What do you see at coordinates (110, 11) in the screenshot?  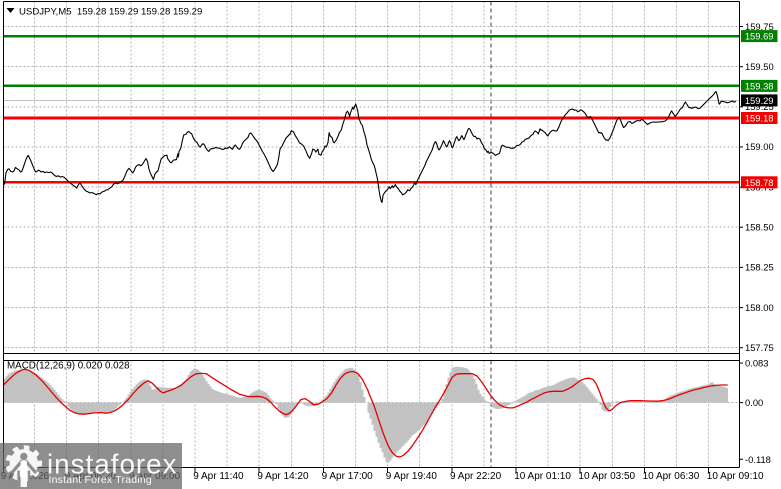 I see `svg-text:USDJPY,M5 159.28 159.29 159.2: USDJPY,M5 159.28 159.29 159.28 159.29` at bounding box center [110, 11].